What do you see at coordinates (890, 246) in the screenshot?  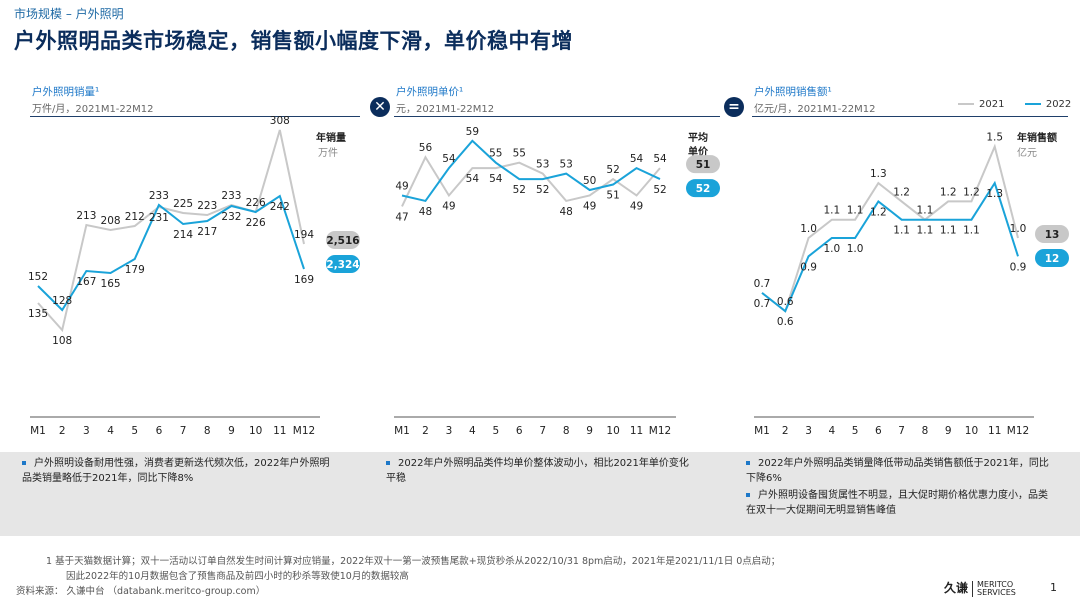 I see `chart3-series-2022-line` at bounding box center [890, 246].